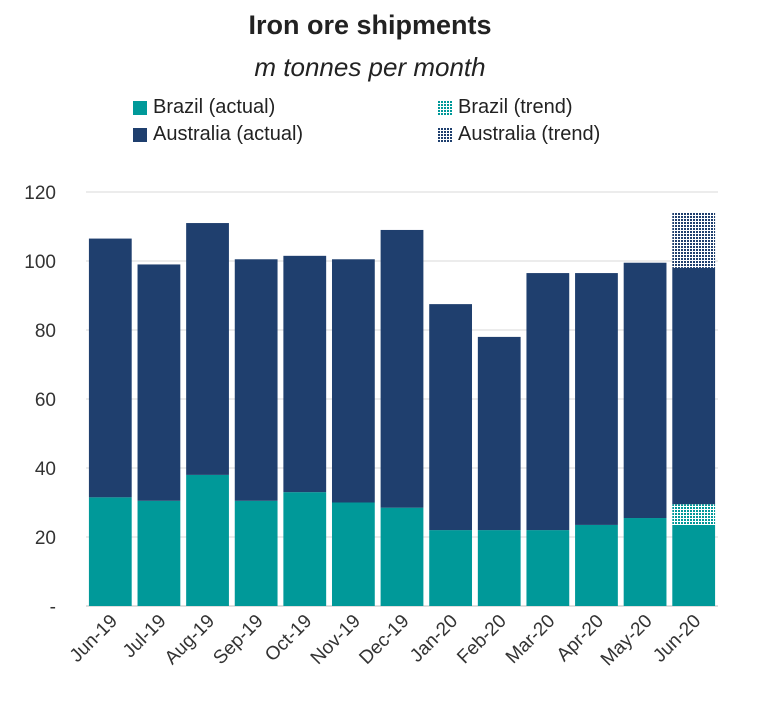  I want to click on x-tick-label: May-20, so click(627, 641).